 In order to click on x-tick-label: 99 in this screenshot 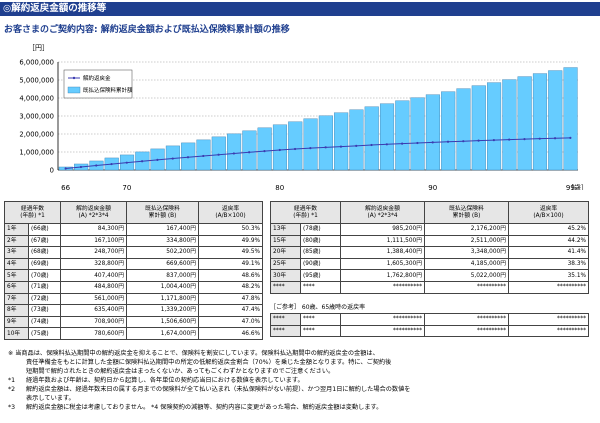, I will do `click(570, 187)`.